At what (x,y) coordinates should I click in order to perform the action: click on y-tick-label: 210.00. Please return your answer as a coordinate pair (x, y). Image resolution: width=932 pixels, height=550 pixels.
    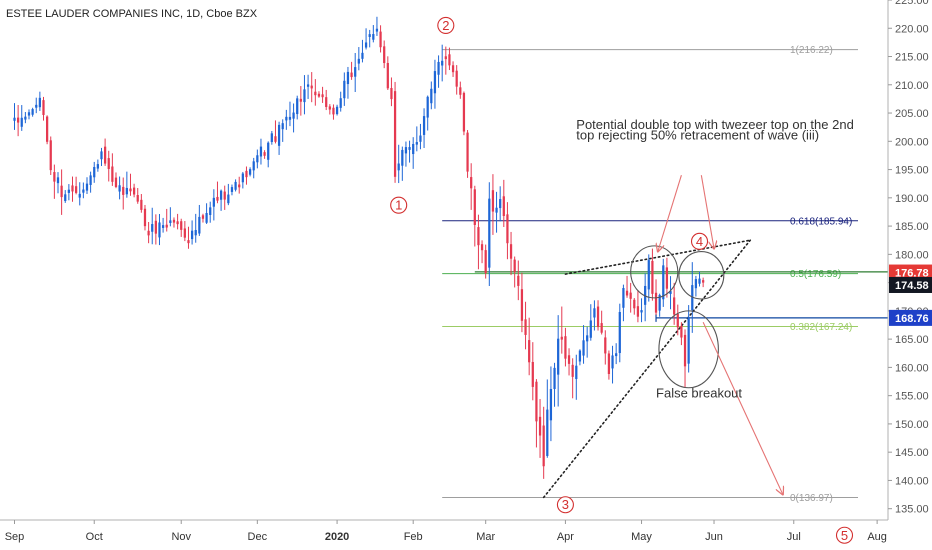
    Looking at the image, I should click on (912, 86).